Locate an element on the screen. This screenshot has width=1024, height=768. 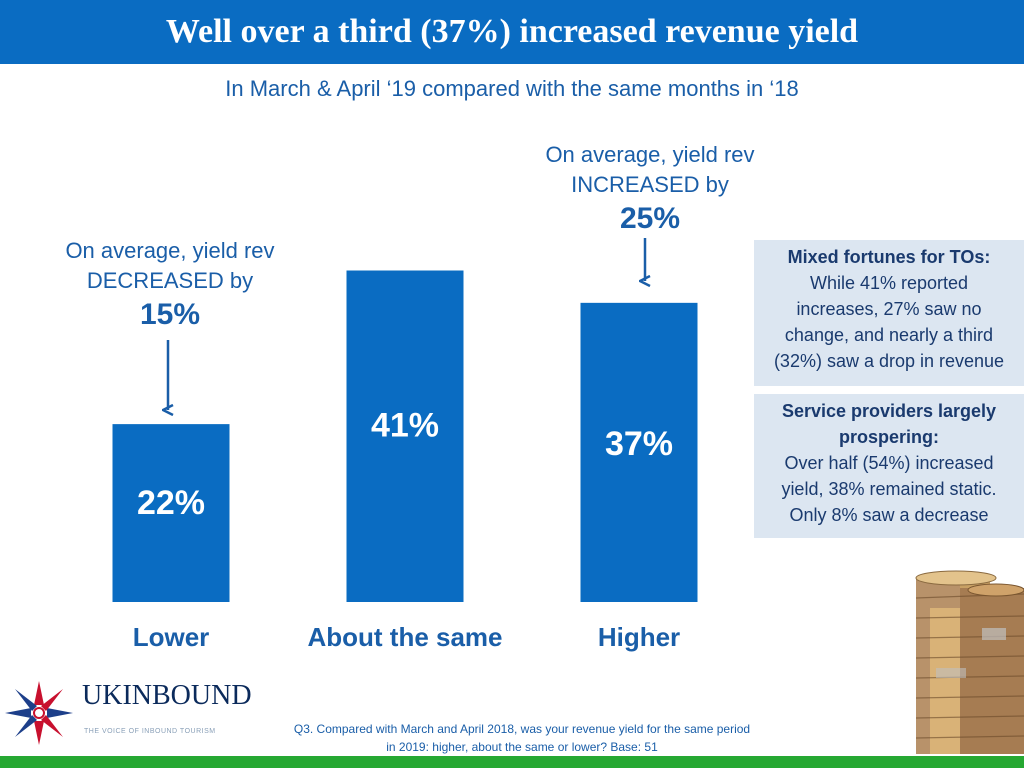
annotation-higher-value: 25% is located at coordinates (650, 218).